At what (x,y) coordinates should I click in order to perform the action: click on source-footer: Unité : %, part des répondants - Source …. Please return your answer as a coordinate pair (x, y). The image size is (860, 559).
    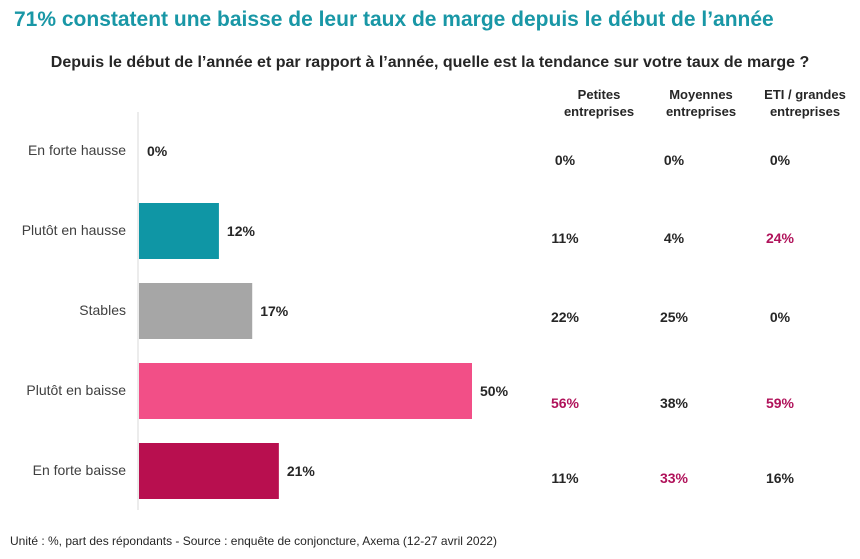
    Looking at the image, I should click on (253, 541).